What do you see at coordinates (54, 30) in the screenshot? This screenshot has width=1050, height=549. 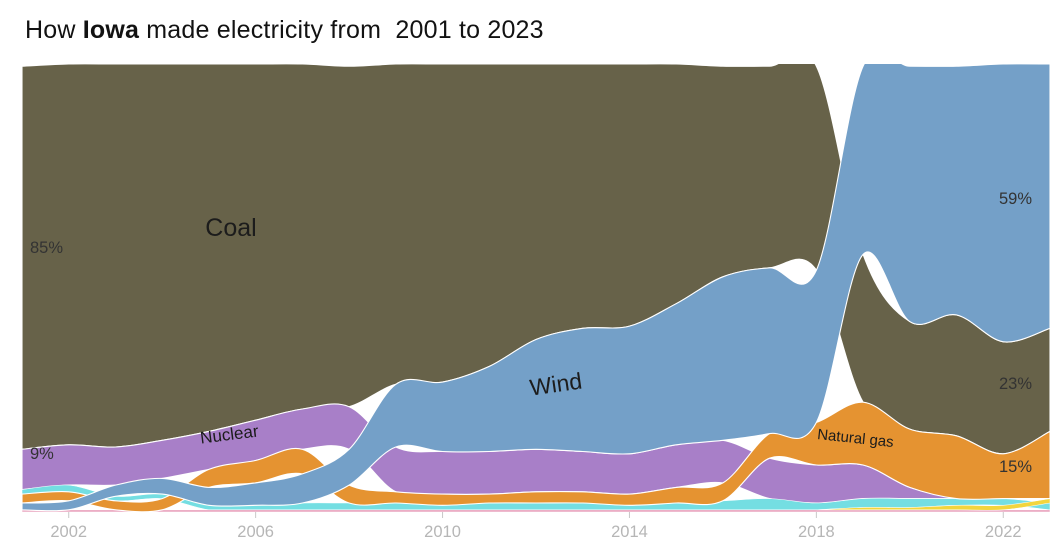 I see `title-prefix: How` at bounding box center [54, 30].